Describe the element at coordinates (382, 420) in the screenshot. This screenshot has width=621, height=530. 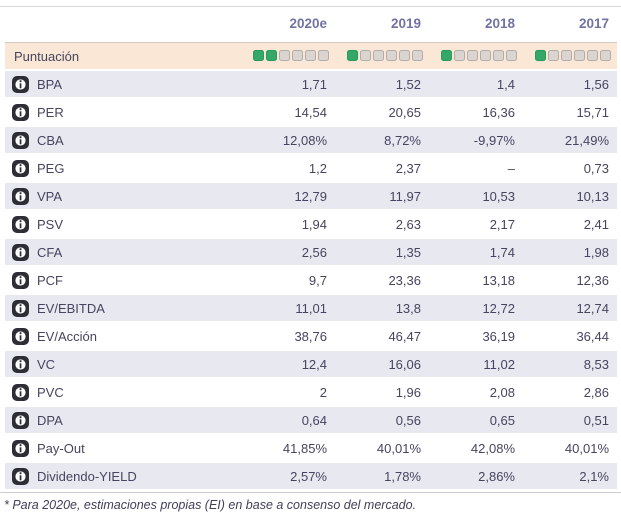
I see `metric-value: 0,56` at that location.